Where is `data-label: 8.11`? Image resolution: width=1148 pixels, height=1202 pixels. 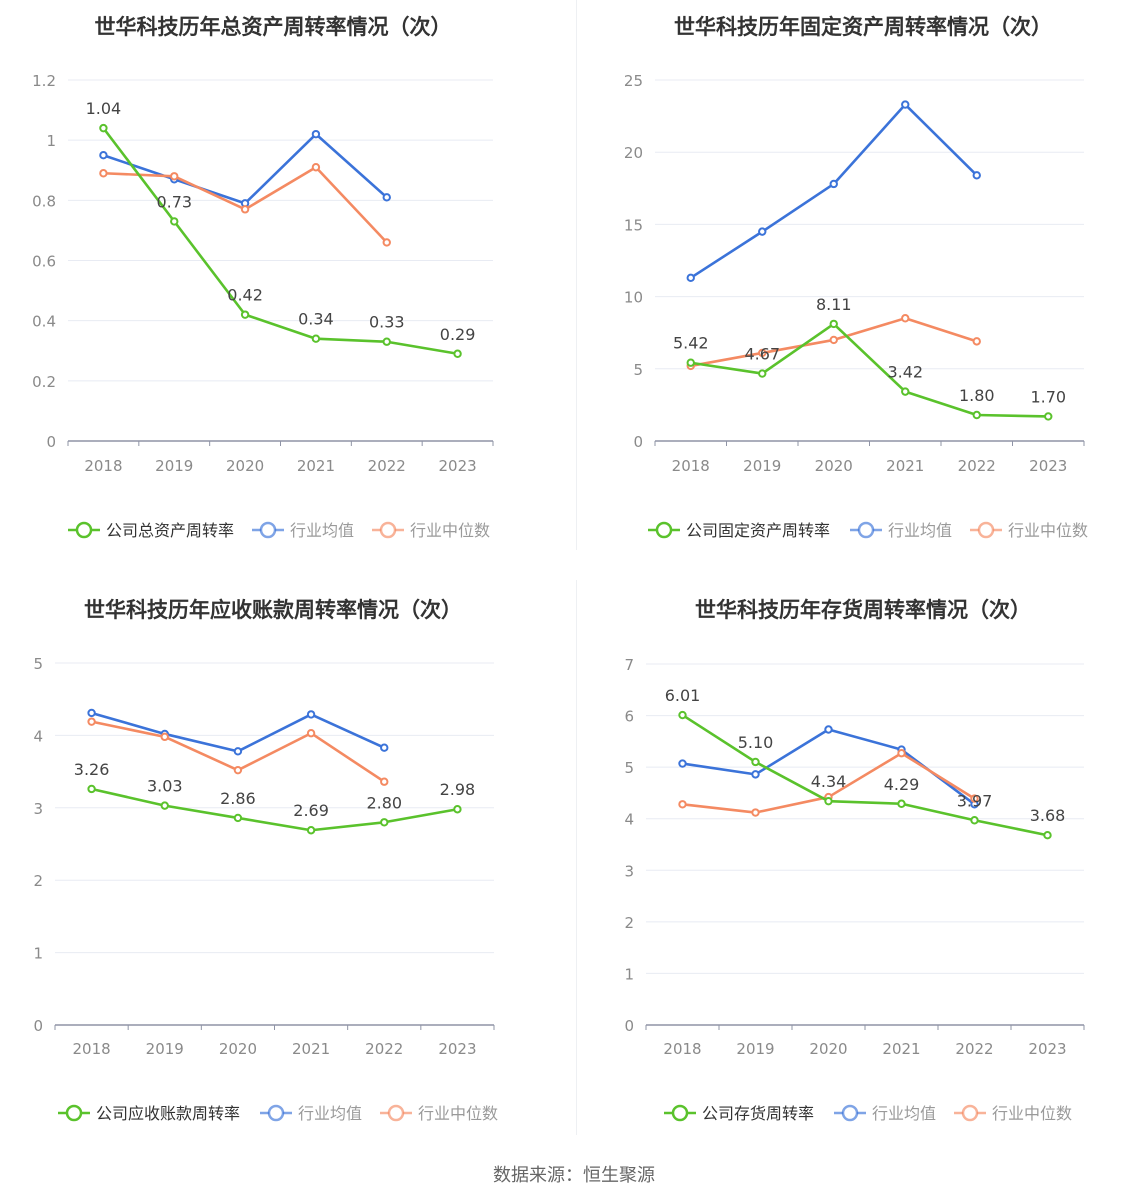
data-label: 8.11 is located at coordinates (834, 304).